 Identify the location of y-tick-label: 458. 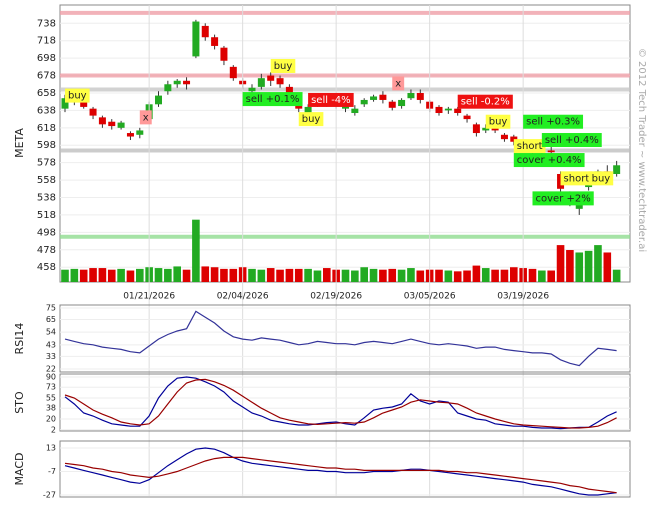
(46, 267).